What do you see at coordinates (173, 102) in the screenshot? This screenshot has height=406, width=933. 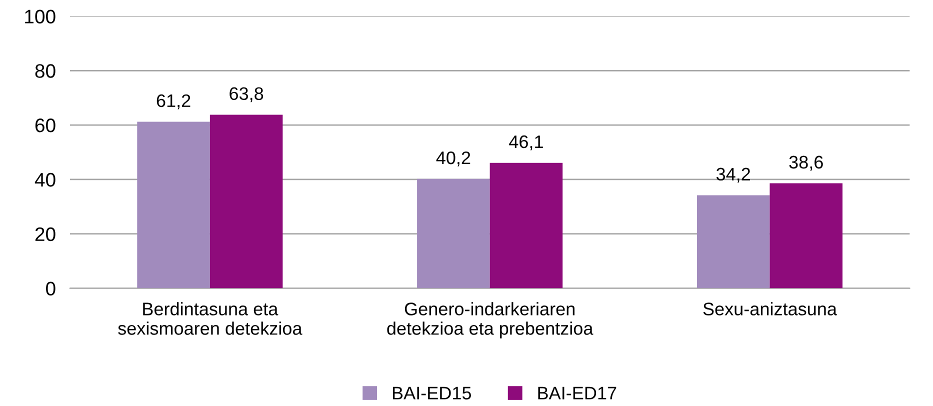 I see `data-label: 61,2` at bounding box center [173, 102].